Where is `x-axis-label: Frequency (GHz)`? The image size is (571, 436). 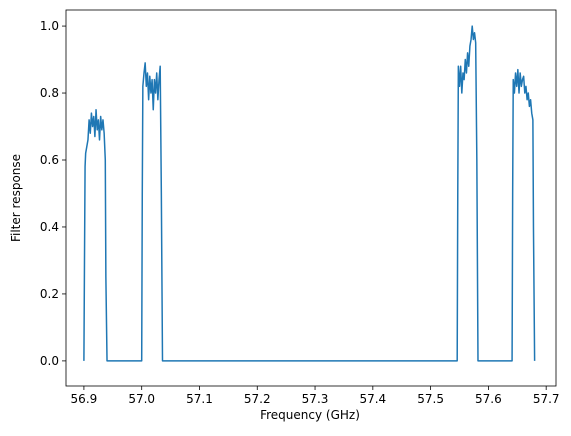
x-axis-label: Frequency (GHz) is located at coordinates (310, 415).